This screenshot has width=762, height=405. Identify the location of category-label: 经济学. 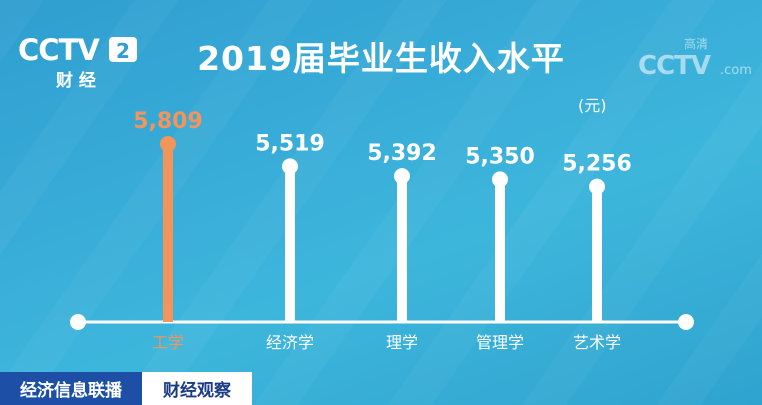
(290, 342).